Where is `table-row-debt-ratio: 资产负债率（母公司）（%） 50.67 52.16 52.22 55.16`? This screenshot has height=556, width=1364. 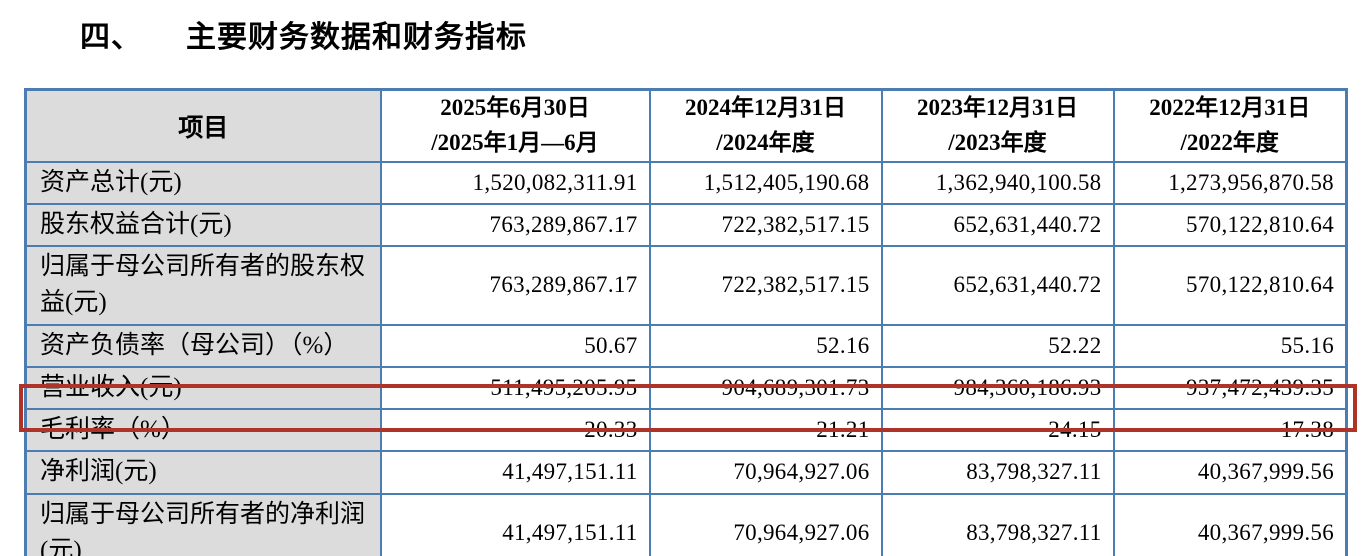 table-row-debt-ratio: 资产负债率（母公司）（%） 50.67 52.16 52.22 55.16 is located at coordinates (686, 345).